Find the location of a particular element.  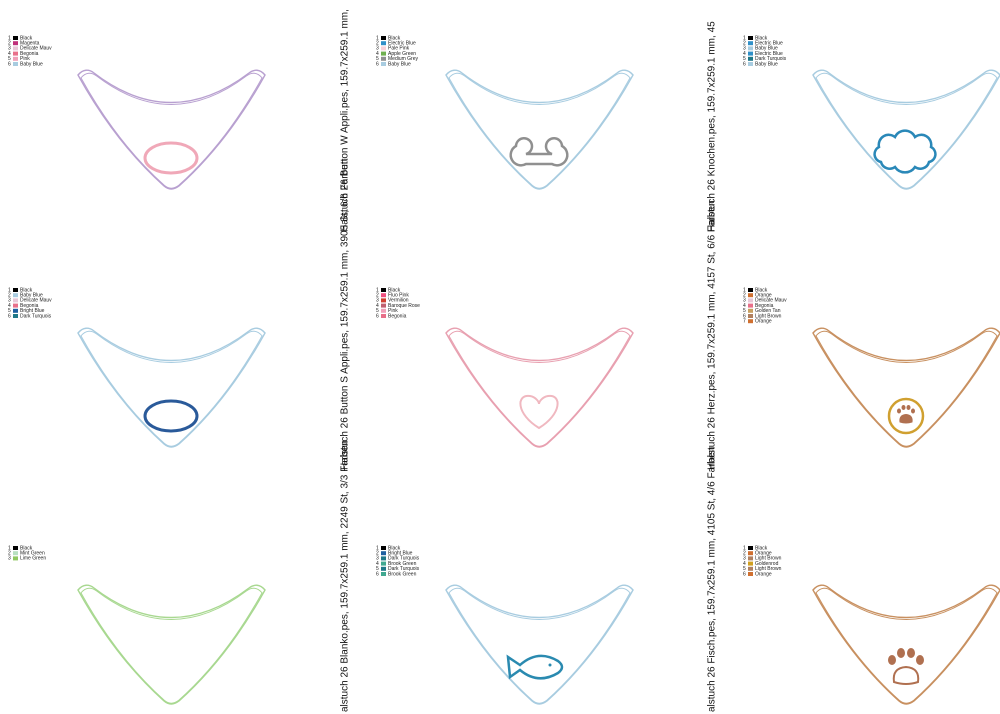

color-name: Magenta is located at coordinates (30, 44).